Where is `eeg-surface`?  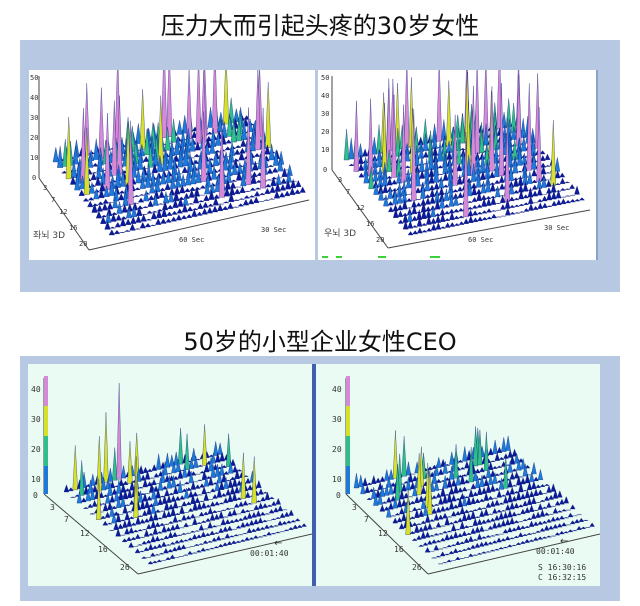
eeg-surface is located at coordinates (185, 474).